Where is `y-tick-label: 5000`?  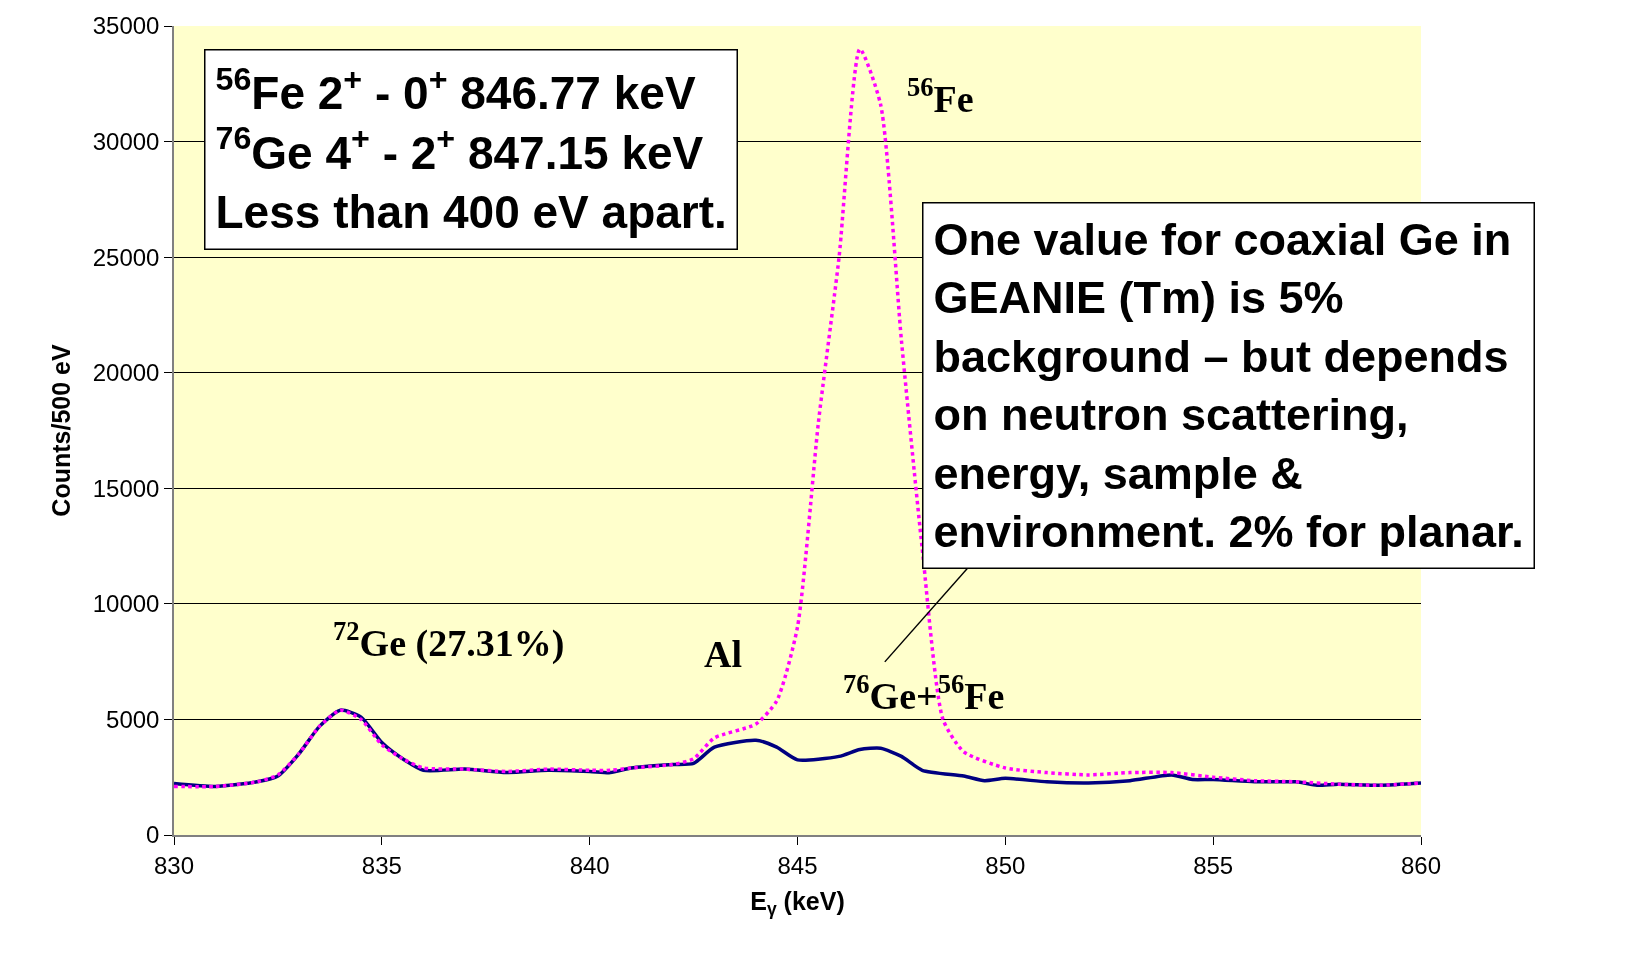 y-tick-label: 5000 is located at coordinates (133, 719).